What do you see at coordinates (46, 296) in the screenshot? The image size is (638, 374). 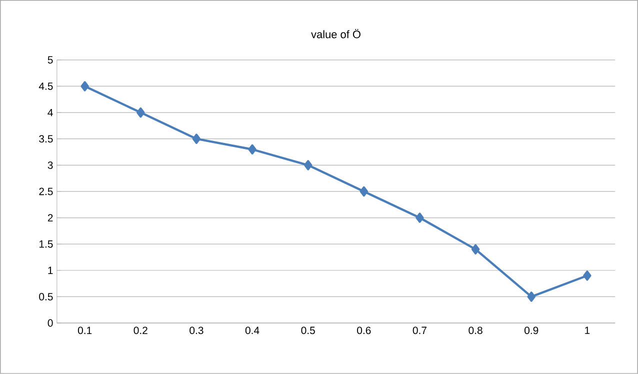 I see `y-tick-label: 0.5` at bounding box center [46, 296].